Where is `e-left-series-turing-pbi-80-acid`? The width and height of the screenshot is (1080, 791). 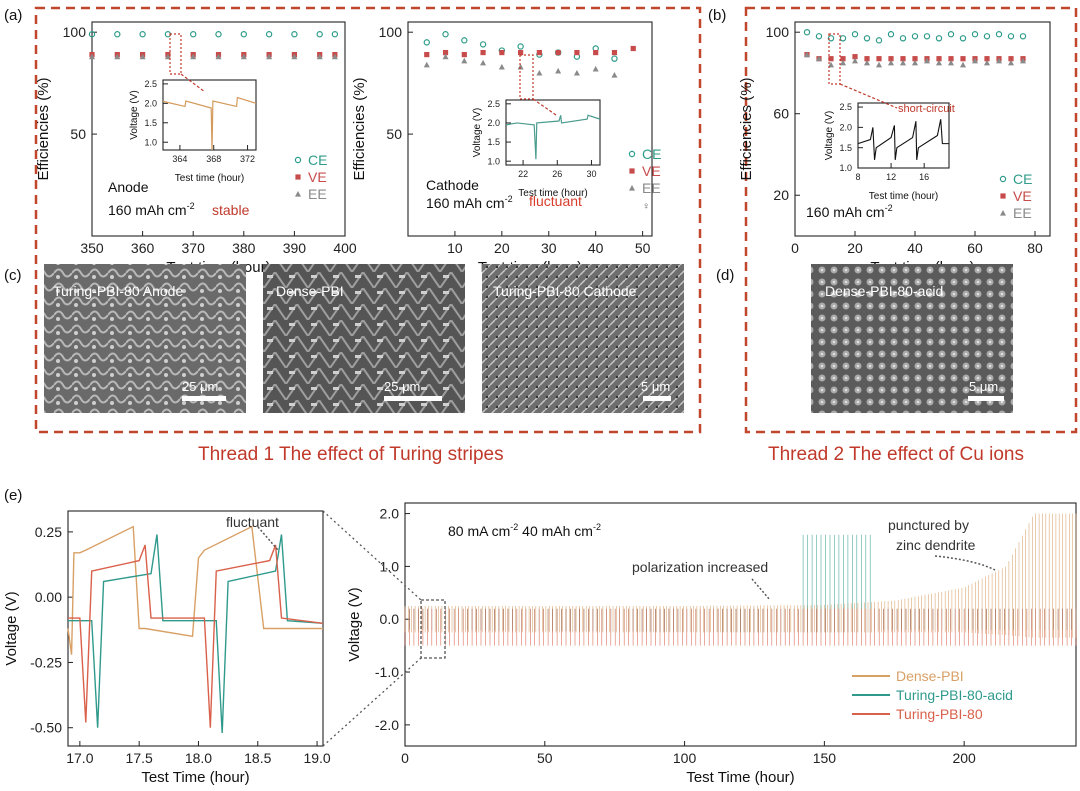 e-left-series-turing-pbi-80-acid is located at coordinates (196, 633).